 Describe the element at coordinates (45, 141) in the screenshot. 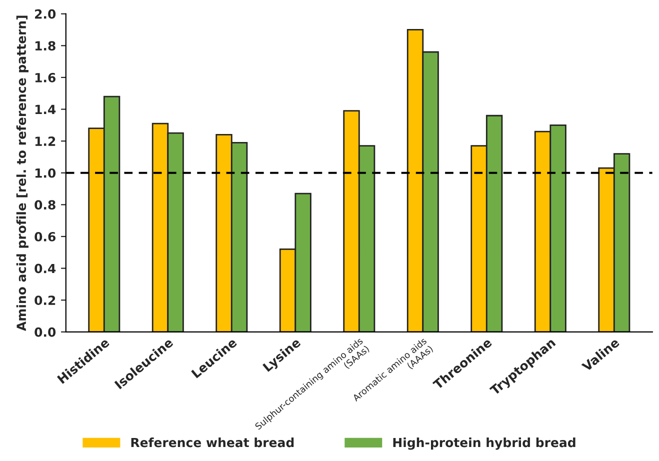

I see `y-tick-label: 1.2` at that location.